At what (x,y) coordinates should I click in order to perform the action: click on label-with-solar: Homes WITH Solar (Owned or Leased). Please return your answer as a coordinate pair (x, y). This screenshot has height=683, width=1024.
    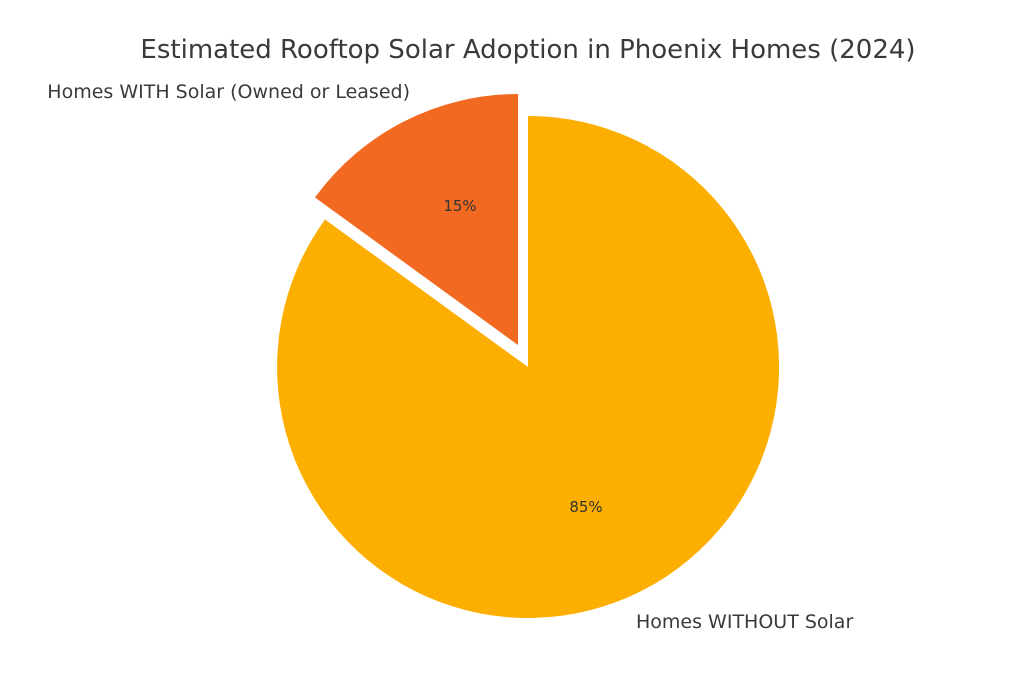
    Looking at the image, I should click on (228, 92).